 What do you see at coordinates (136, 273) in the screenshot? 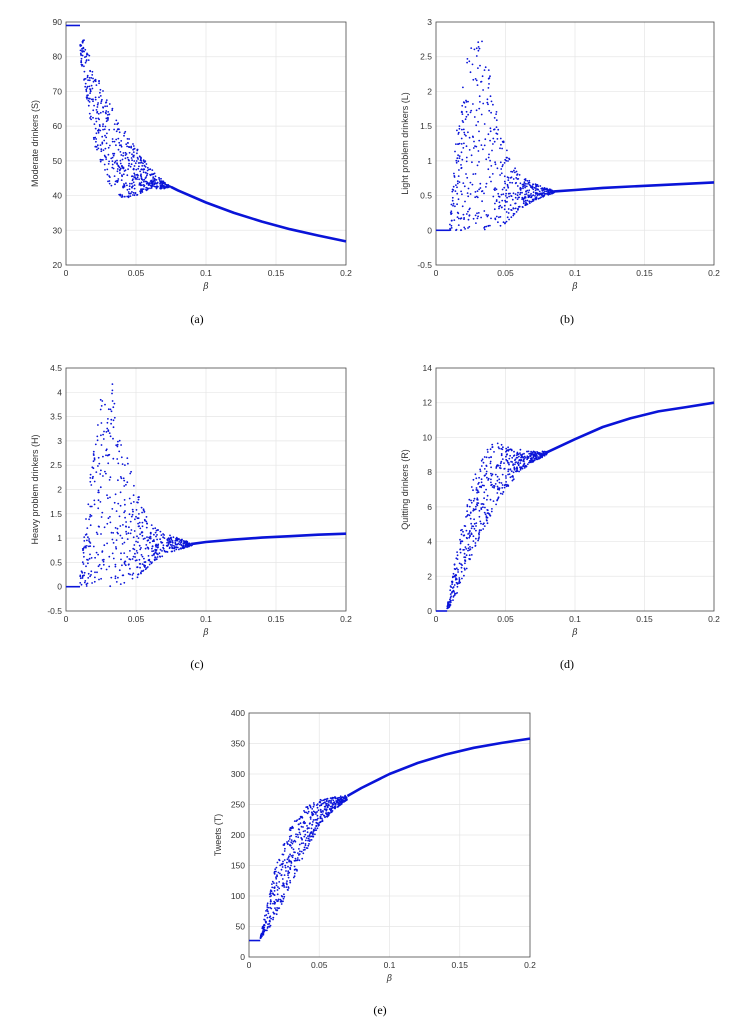
I see `x-tick-label: 0.05` at bounding box center [136, 273].